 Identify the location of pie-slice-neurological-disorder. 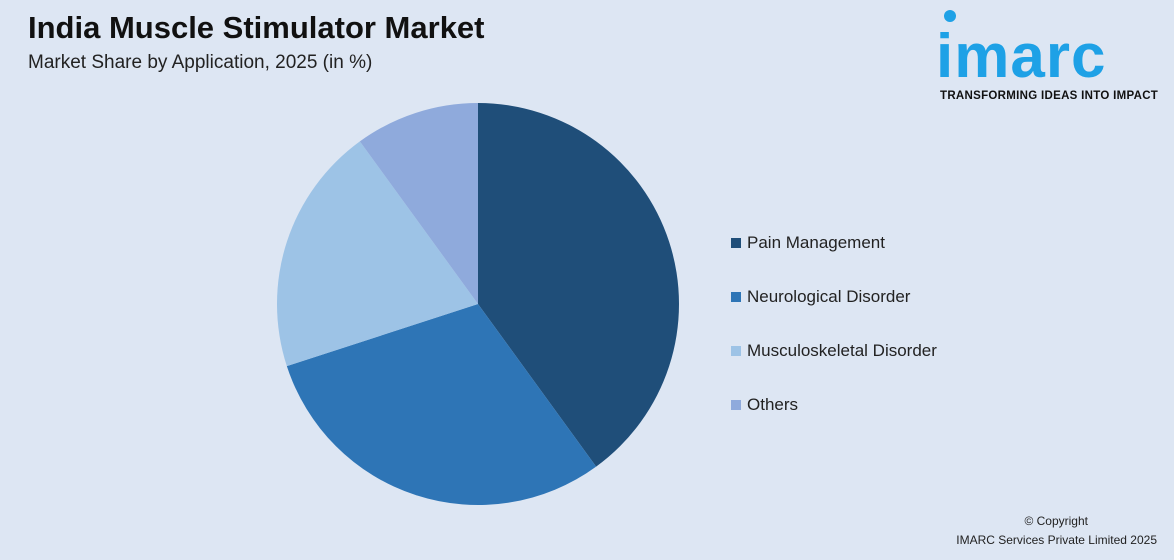
(441, 405).